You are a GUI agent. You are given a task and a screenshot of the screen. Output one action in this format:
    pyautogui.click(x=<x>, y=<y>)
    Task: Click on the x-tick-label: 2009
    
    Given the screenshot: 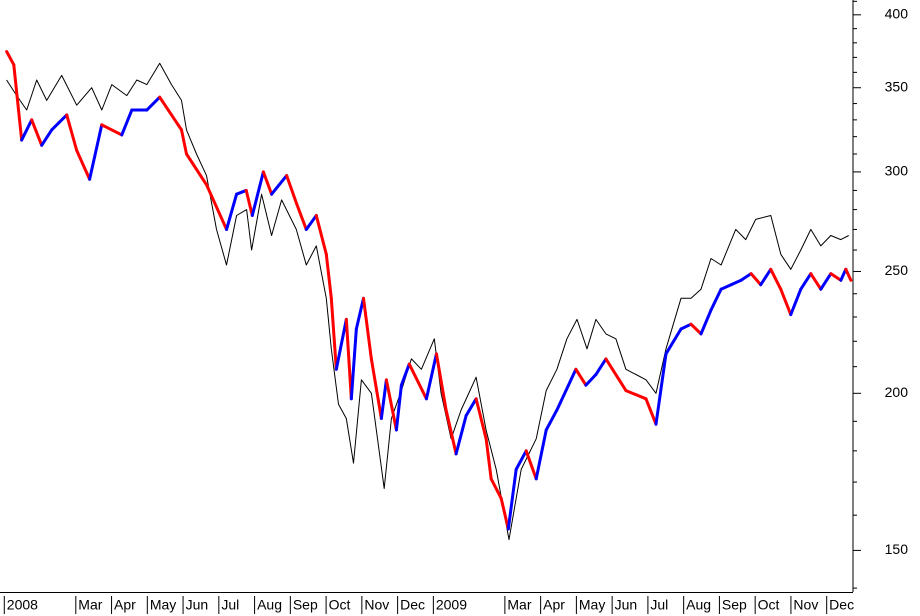 What is the action you would take?
    pyautogui.click(x=451, y=605)
    